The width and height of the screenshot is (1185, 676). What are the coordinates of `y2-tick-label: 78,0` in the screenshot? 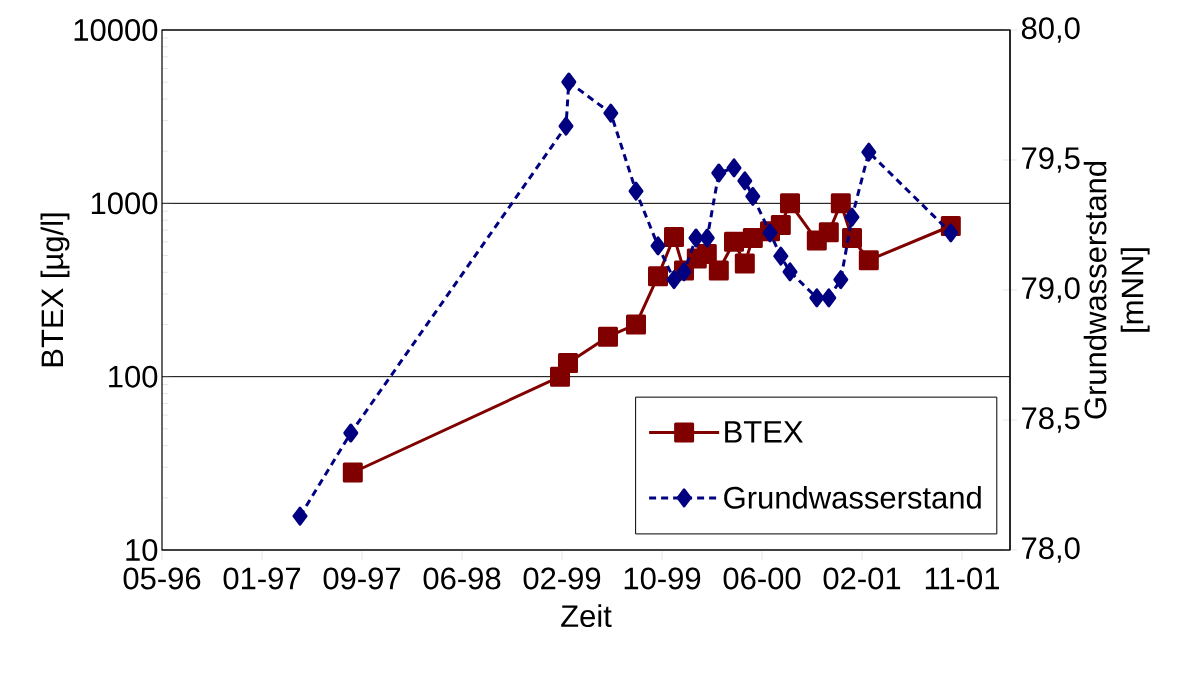 It's located at (1051, 550).